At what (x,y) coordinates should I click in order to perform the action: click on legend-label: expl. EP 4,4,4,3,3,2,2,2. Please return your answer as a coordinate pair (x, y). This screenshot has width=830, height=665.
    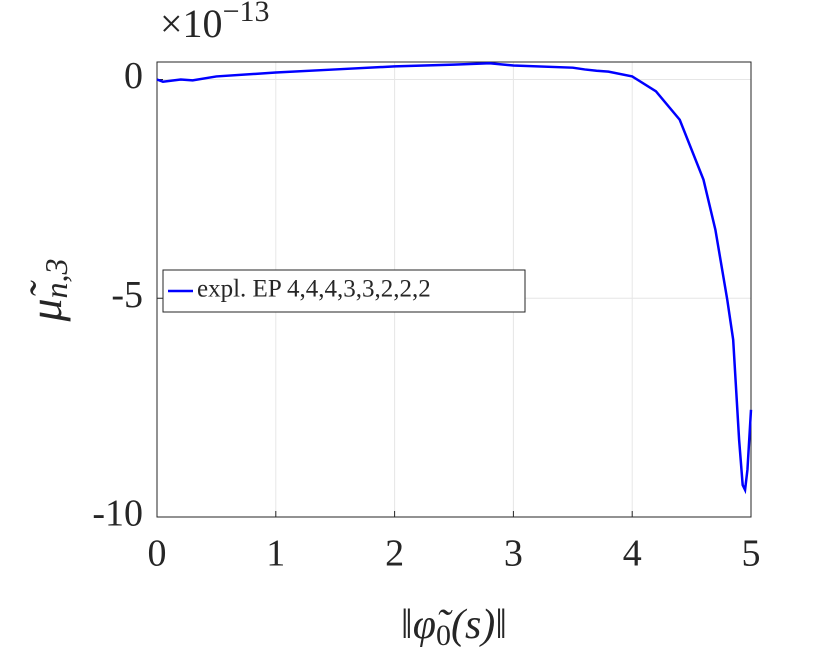
    Looking at the image, I should click on (314, 289).